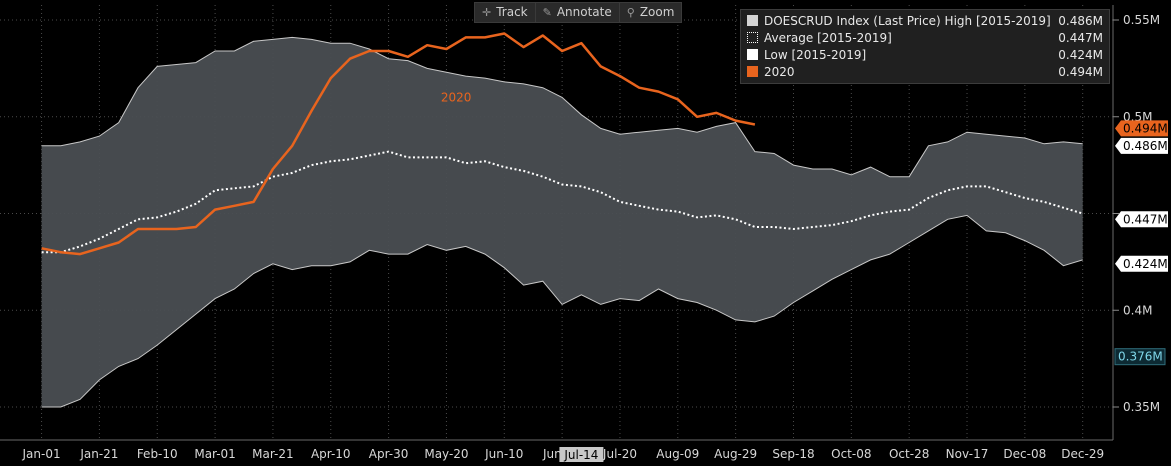 The height and width of the screenshot is (466, 1171). What do you see at coordinates (547, 12) in the screenshot?
I see `pencil-icon: ✎` at bounding box center [547, 12].